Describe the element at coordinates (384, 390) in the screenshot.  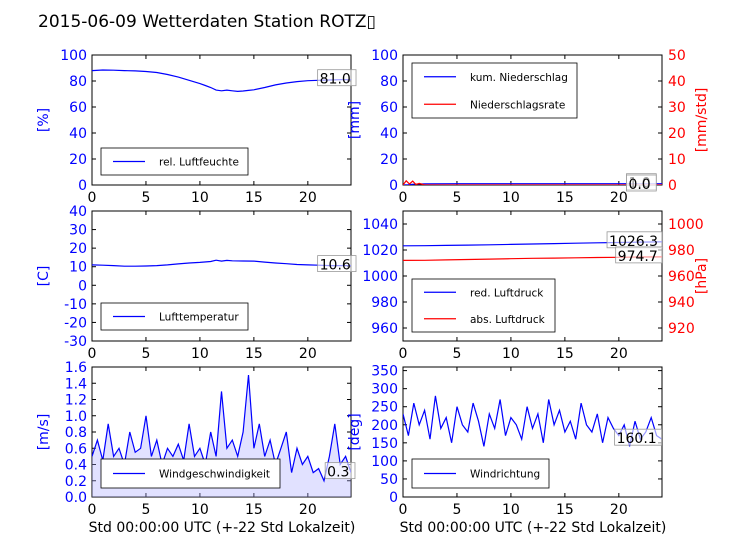
I see `y-tick-label: 300` at that location.